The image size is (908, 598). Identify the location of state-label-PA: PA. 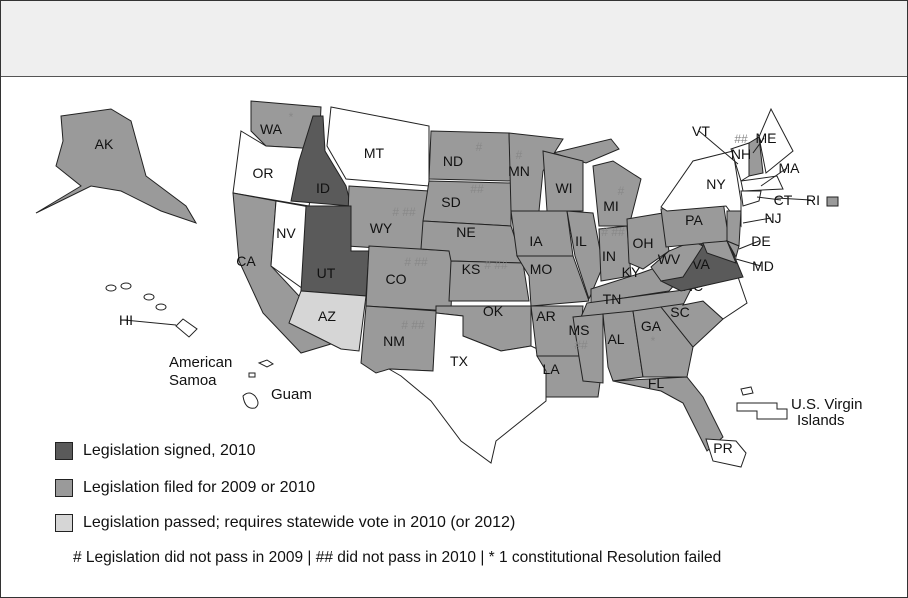
(694, 220).